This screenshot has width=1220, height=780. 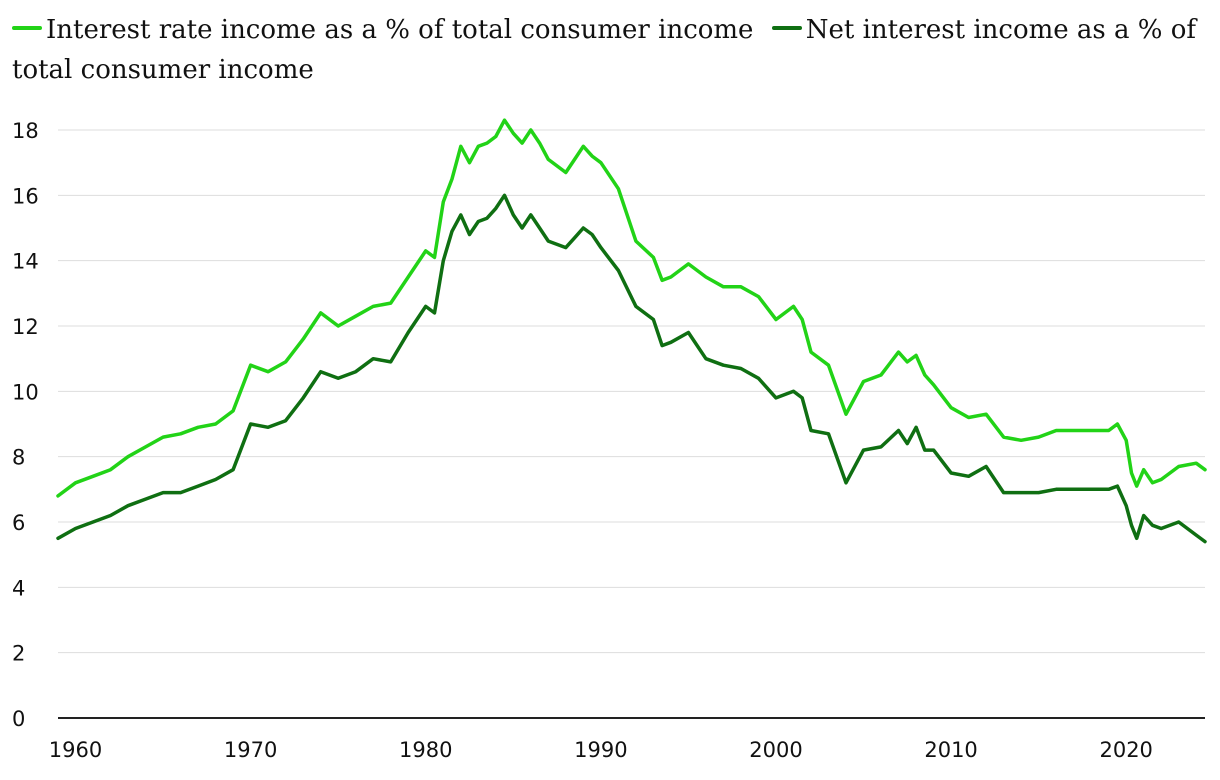 What do you see at coordinates (25, 196) in the screenshot?
I see `y-tick-label-16: 16` at bounding box center [25, 196].